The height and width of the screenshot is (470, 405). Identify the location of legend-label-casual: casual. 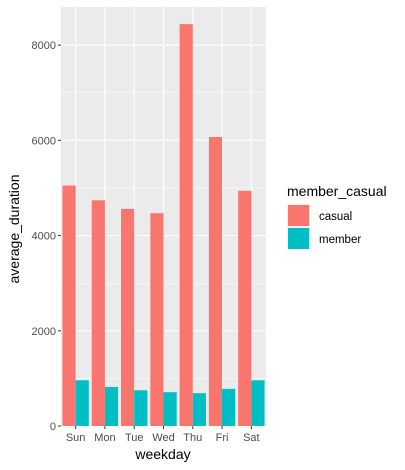
(335, 217).